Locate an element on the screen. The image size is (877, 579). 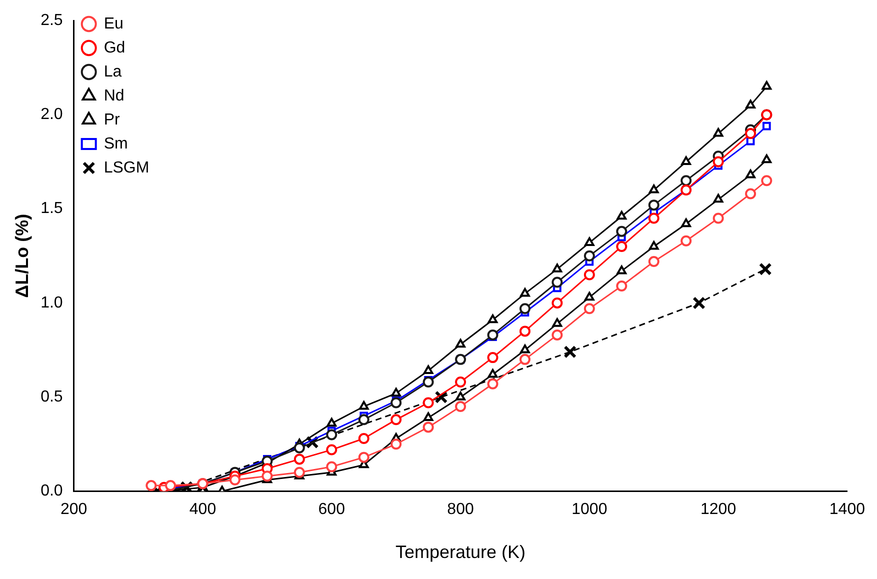
y-tick-label: 2.0 is located at coordinates (51, 115).